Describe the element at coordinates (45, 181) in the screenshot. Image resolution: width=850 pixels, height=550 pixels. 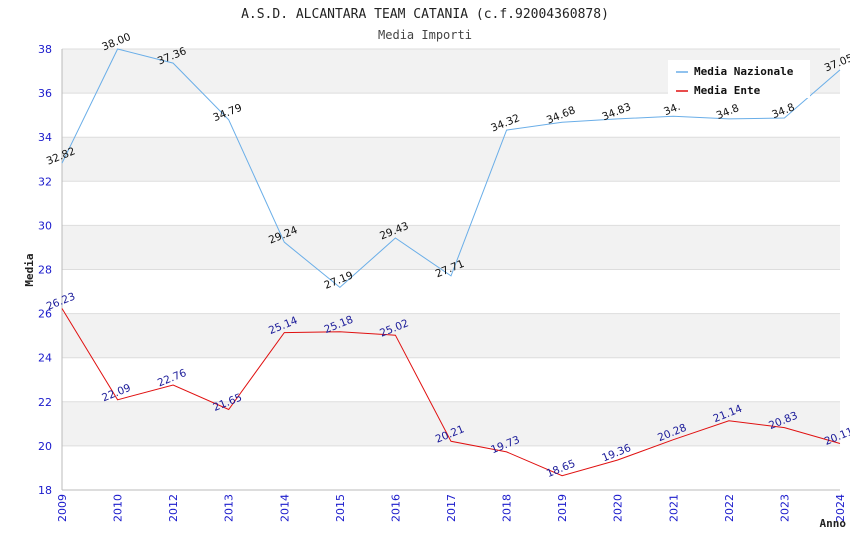
I see `y-tick-label: 32` at that location.